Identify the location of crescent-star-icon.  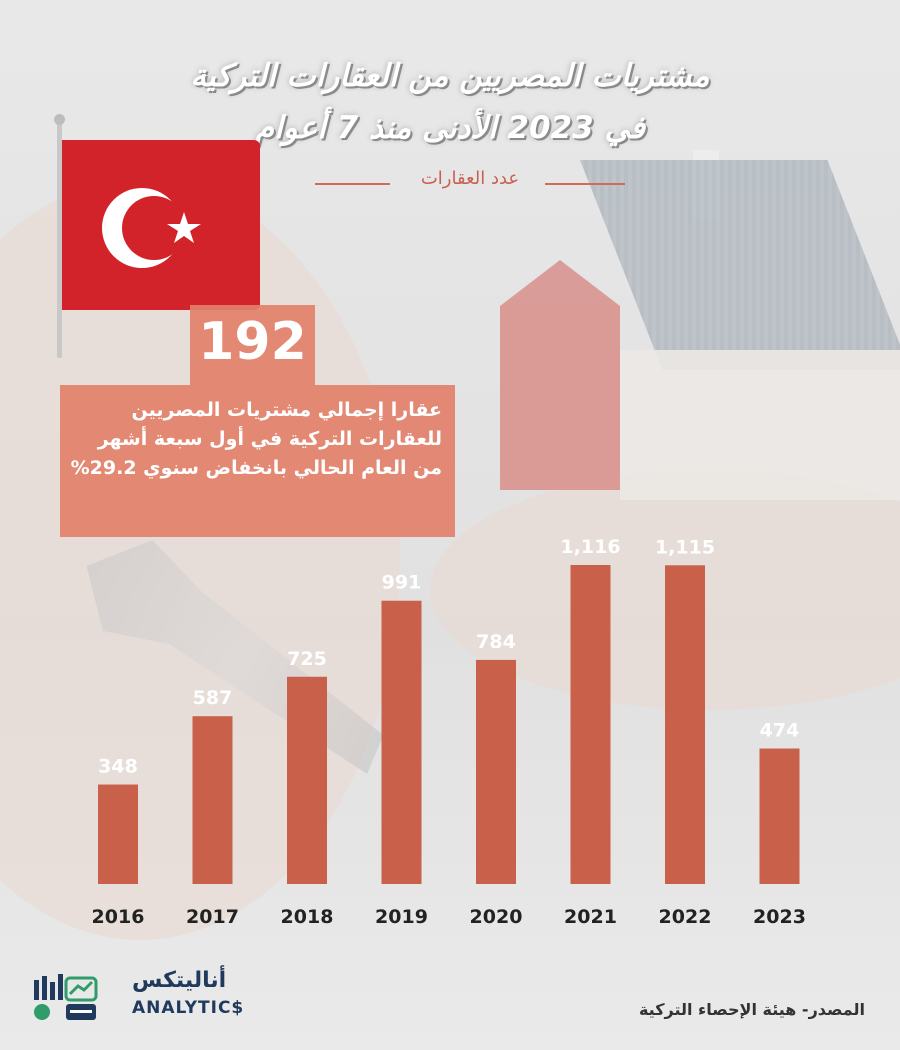
(151, 228).